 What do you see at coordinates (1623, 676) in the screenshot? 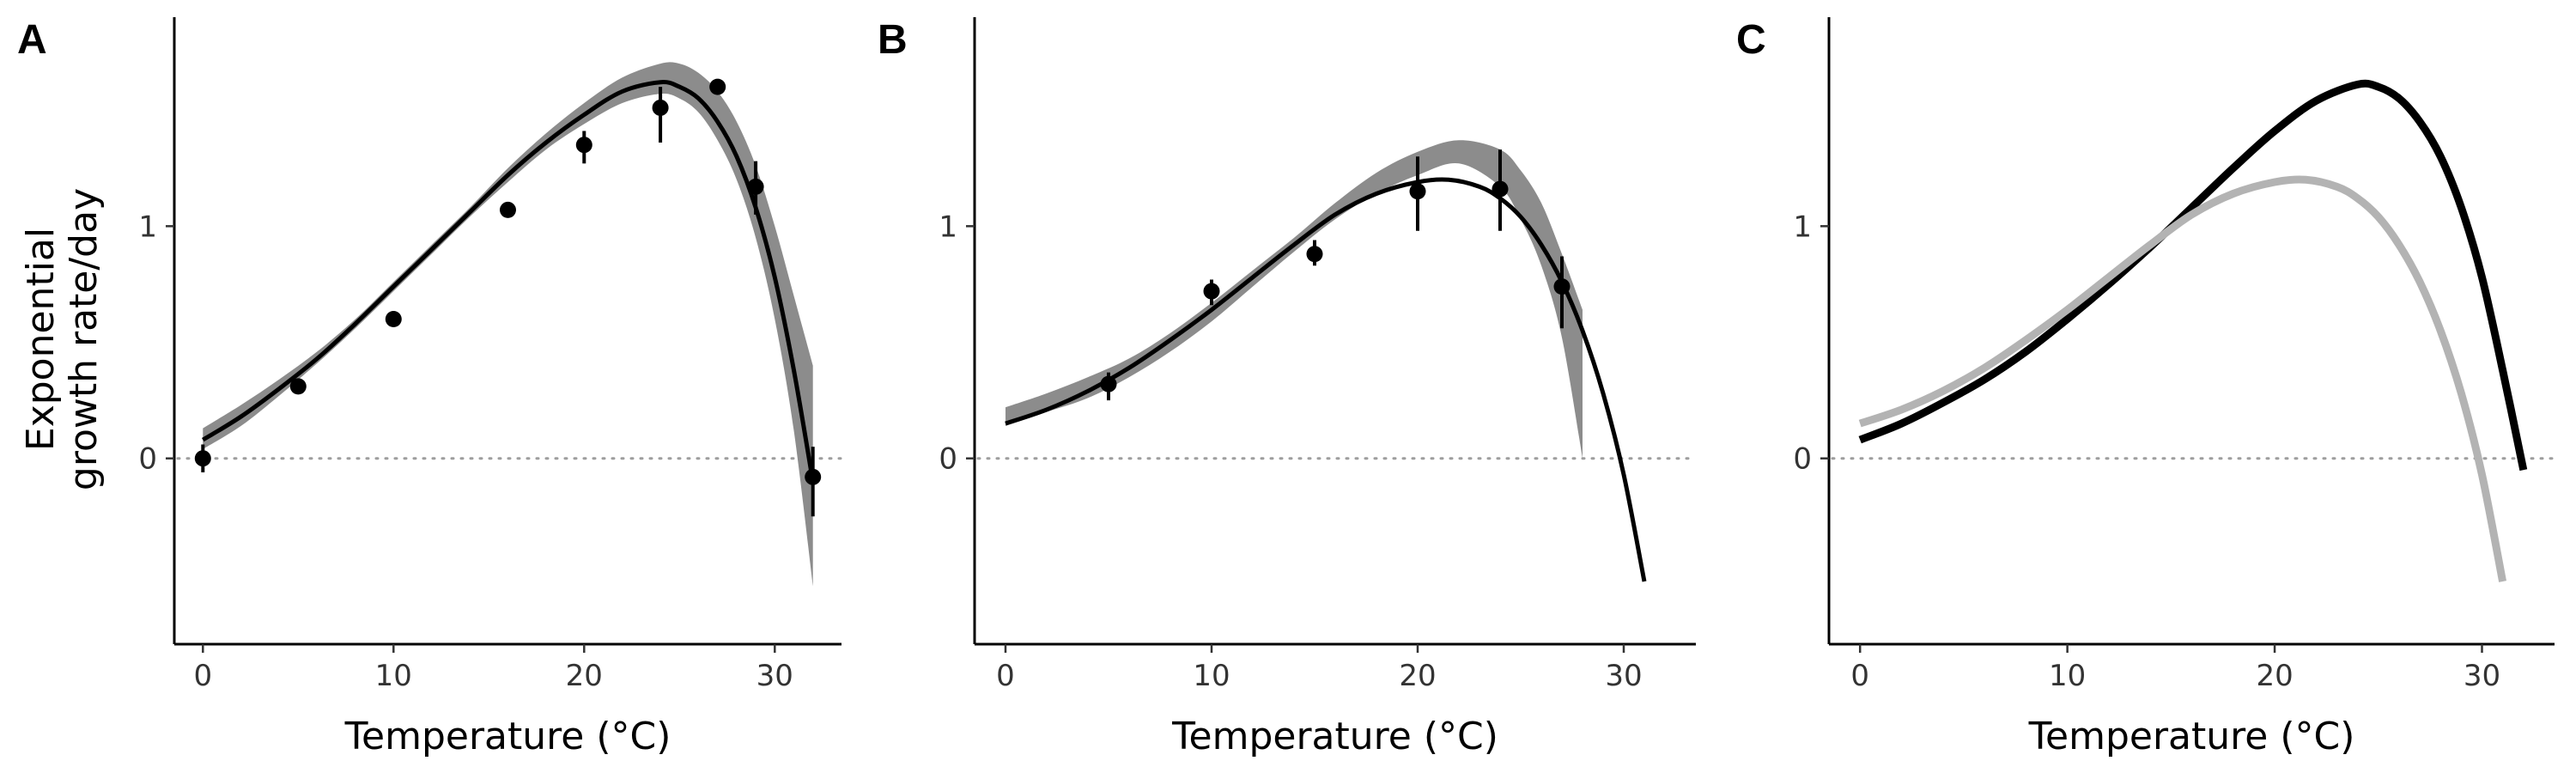
I see `panel-b-x-tick-label: 30` at bounding box center [1623, 676].